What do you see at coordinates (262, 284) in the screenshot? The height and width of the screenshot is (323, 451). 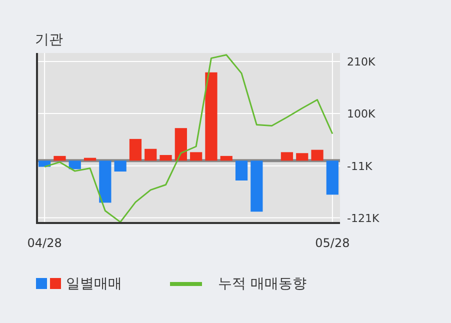 I see `legend-label: 누적 매매동향` at bounding box center [262, 284].